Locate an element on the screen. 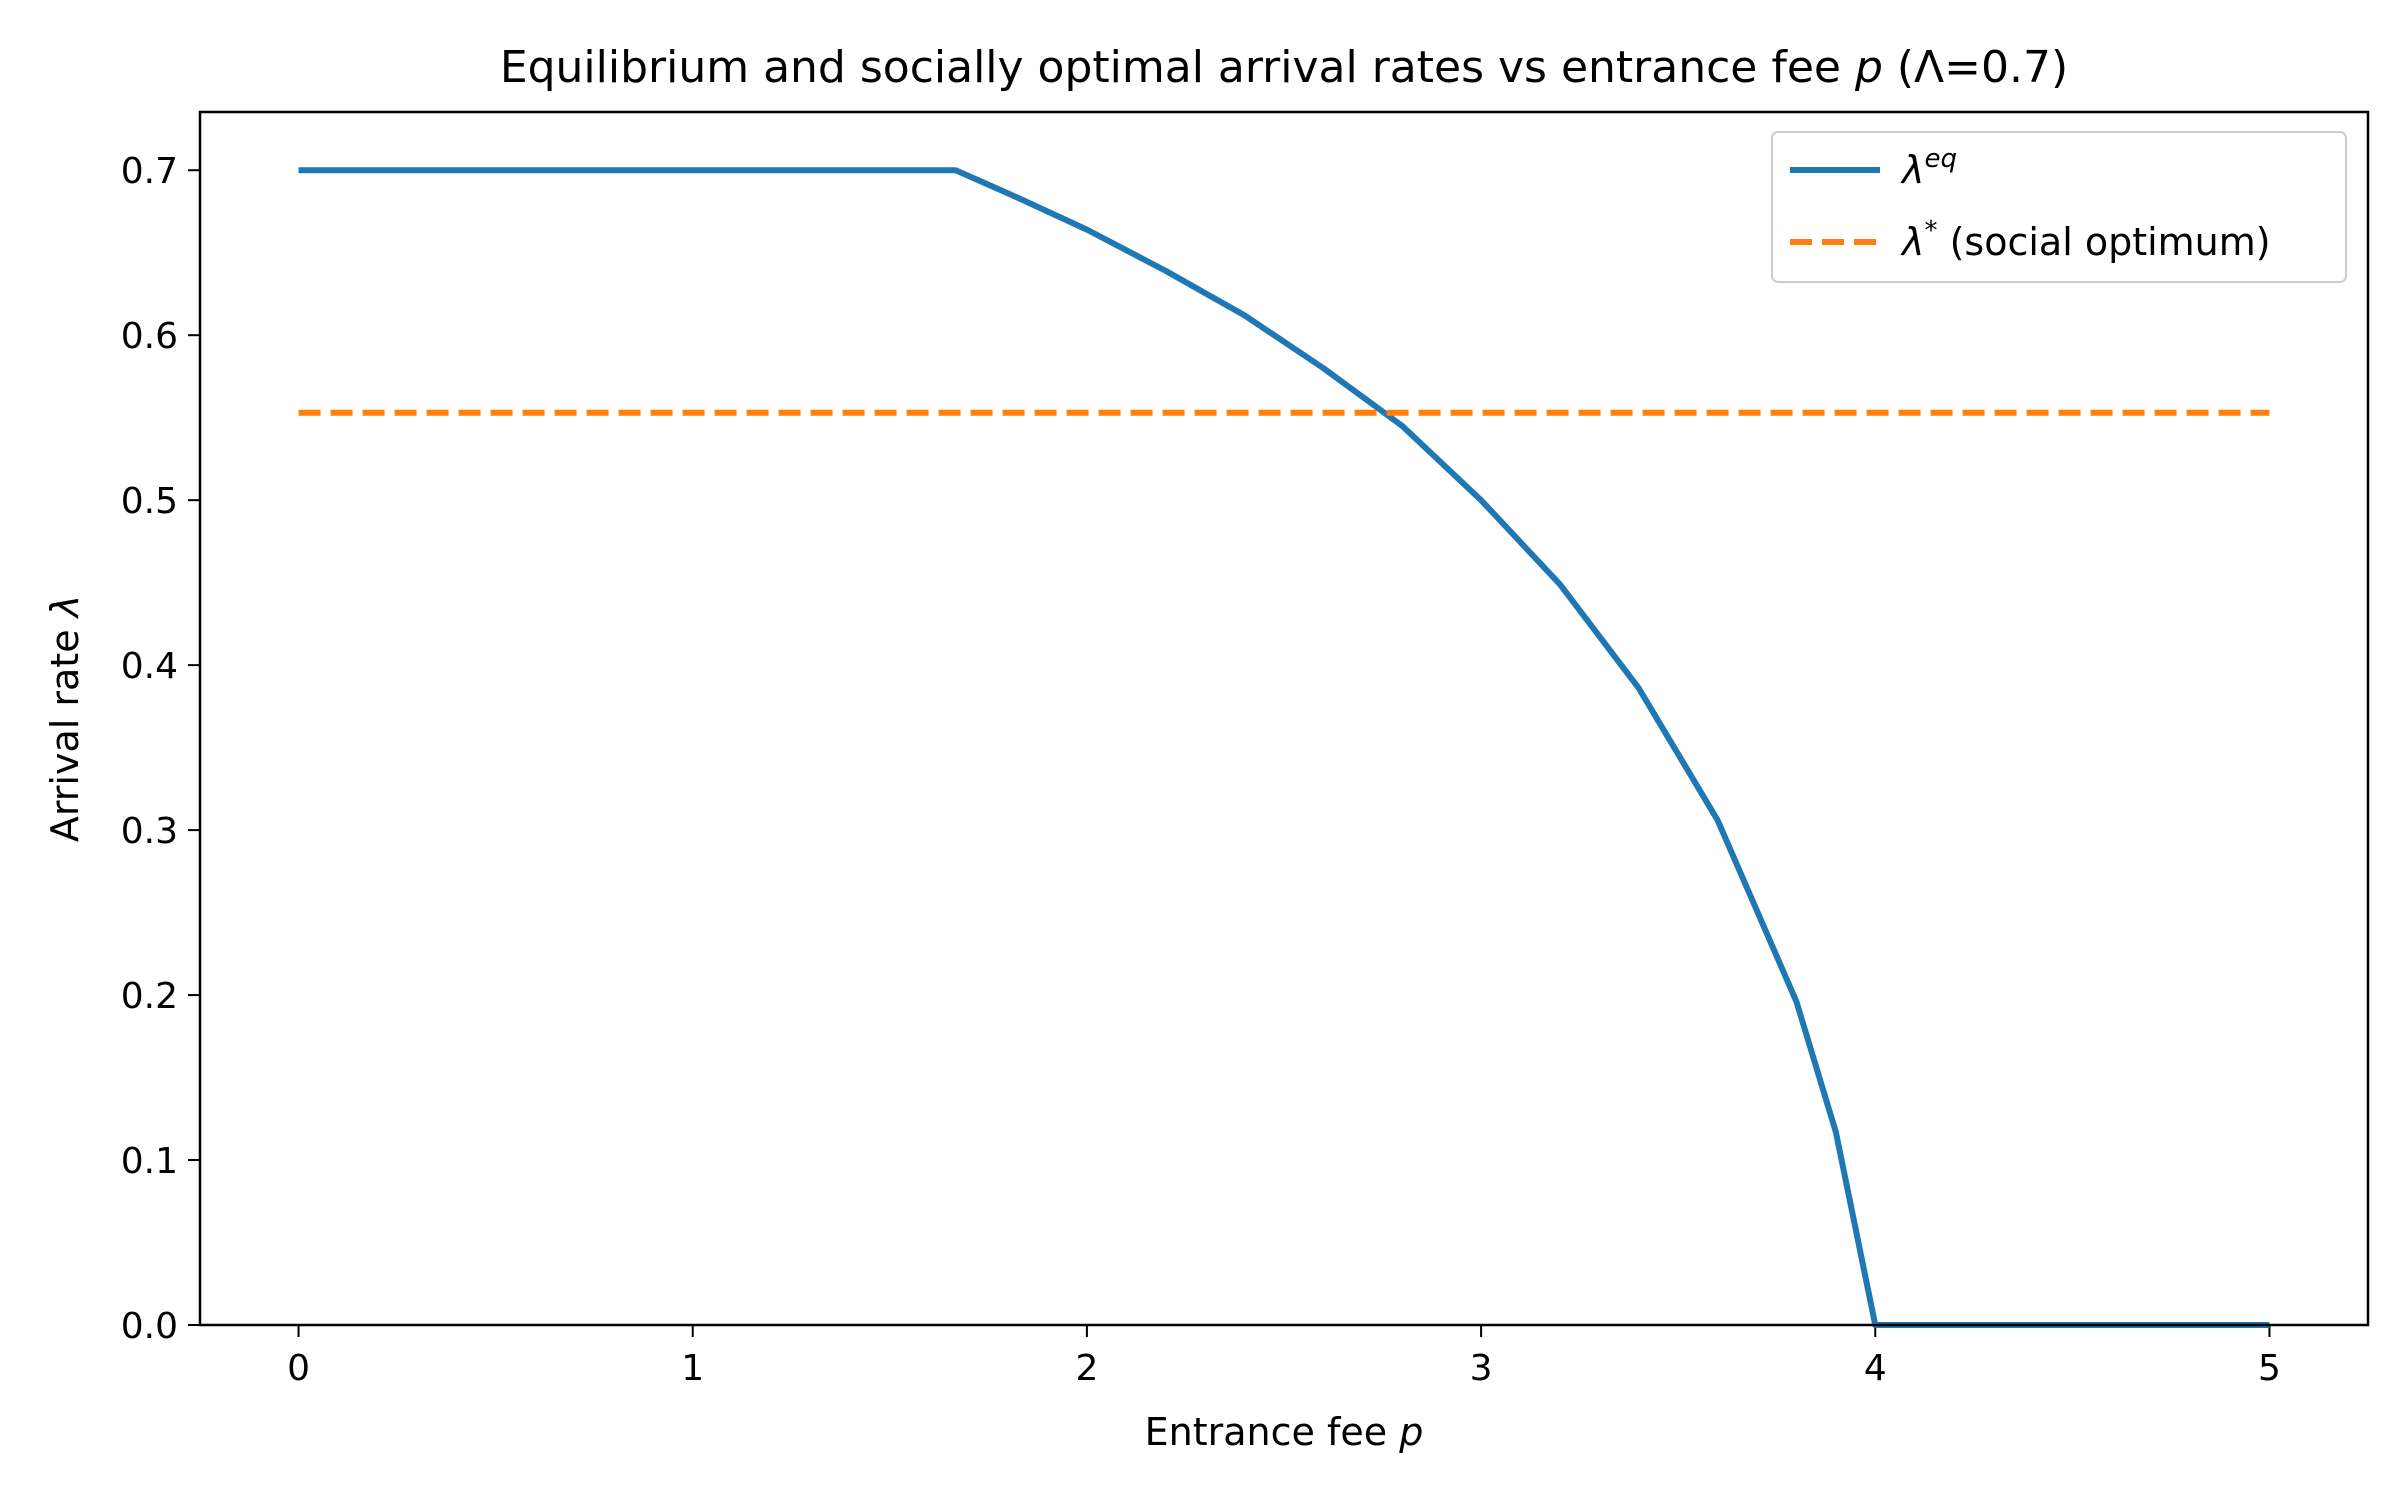  legend-box is located at coordinates (2059, 207).